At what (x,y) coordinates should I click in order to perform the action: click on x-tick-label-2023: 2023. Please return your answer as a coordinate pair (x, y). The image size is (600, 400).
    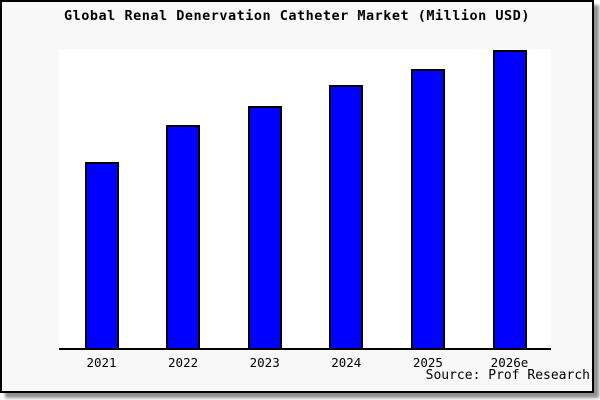
    Looking at the image, I should click on (264, 362).